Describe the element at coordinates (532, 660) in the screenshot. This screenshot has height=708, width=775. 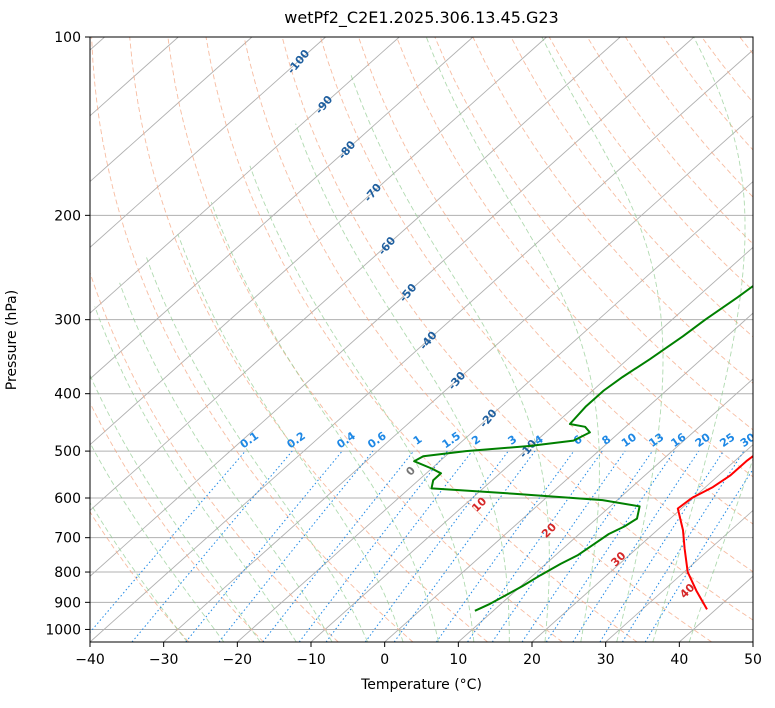
I see `x-tick-label: 20` at that location.